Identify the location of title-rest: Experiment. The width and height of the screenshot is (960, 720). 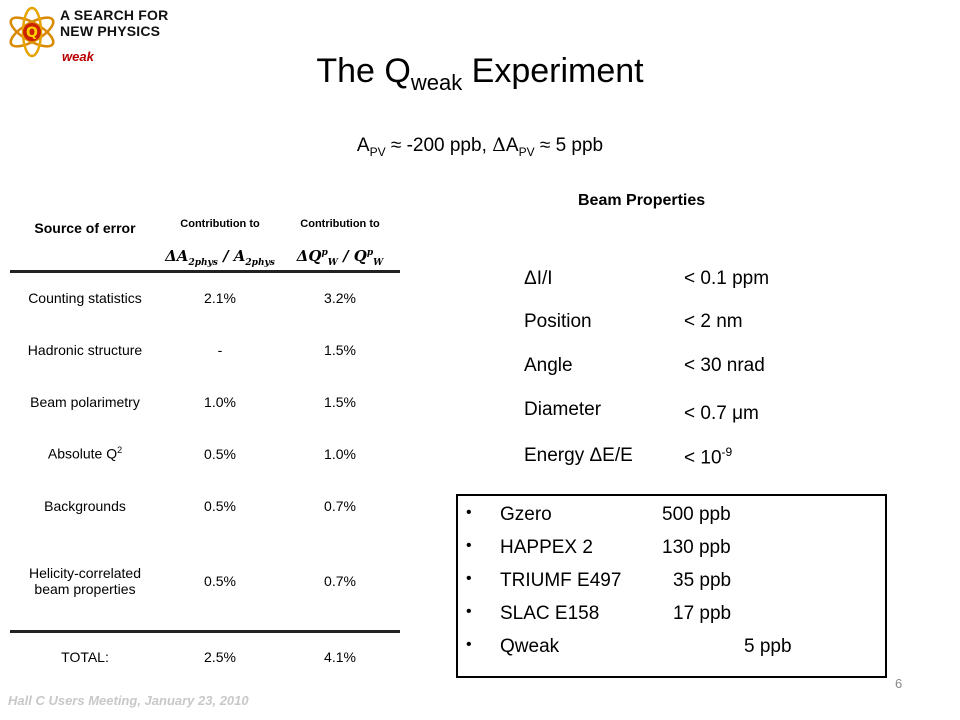
(553, 71).